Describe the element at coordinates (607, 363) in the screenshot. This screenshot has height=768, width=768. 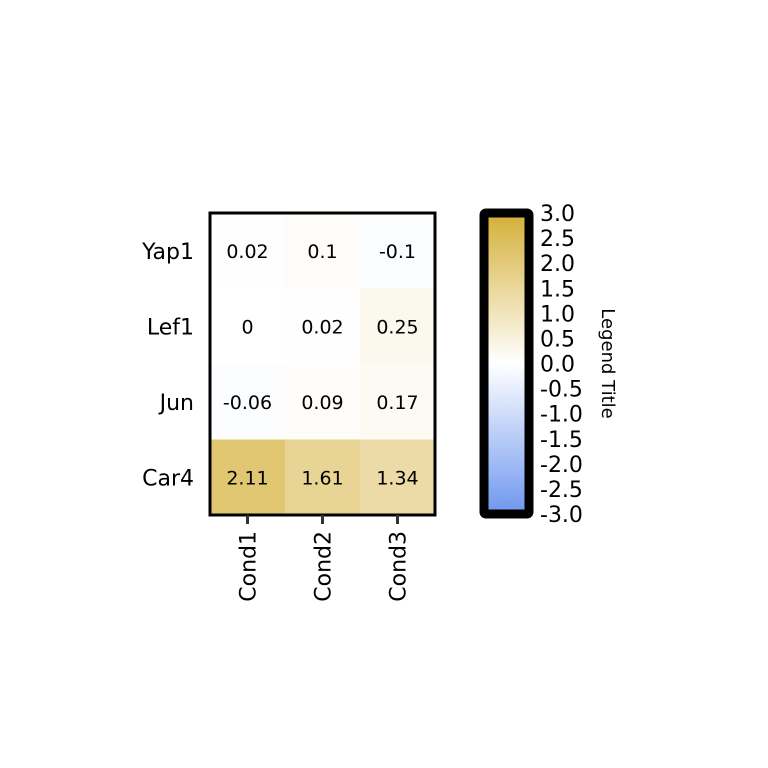
I see `legend-title: Legend Title` at that location.